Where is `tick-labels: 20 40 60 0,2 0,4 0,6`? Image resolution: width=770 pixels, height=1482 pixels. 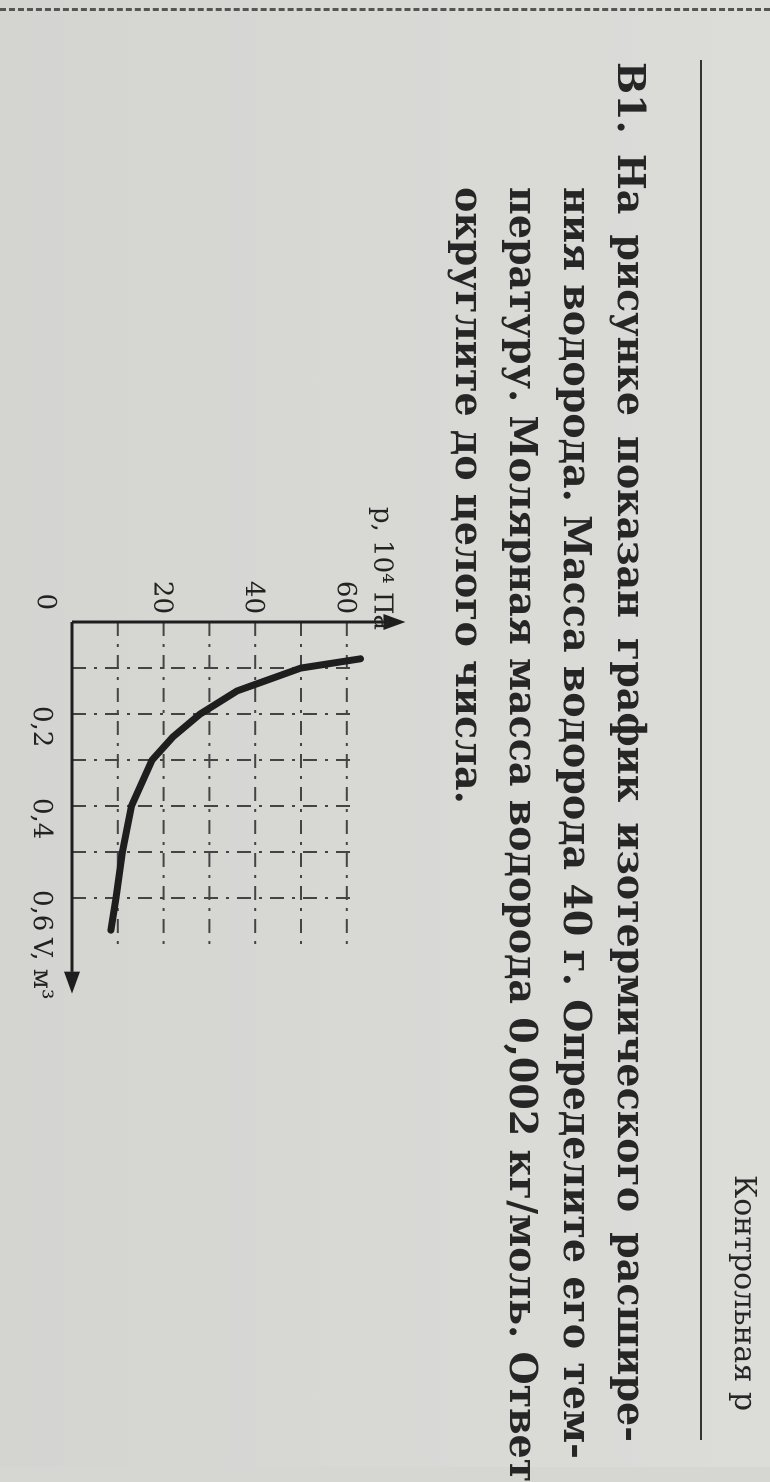
tick-labels: 20 40 60 0,2 0,4 0,6 is located at coordinates (194, 756).